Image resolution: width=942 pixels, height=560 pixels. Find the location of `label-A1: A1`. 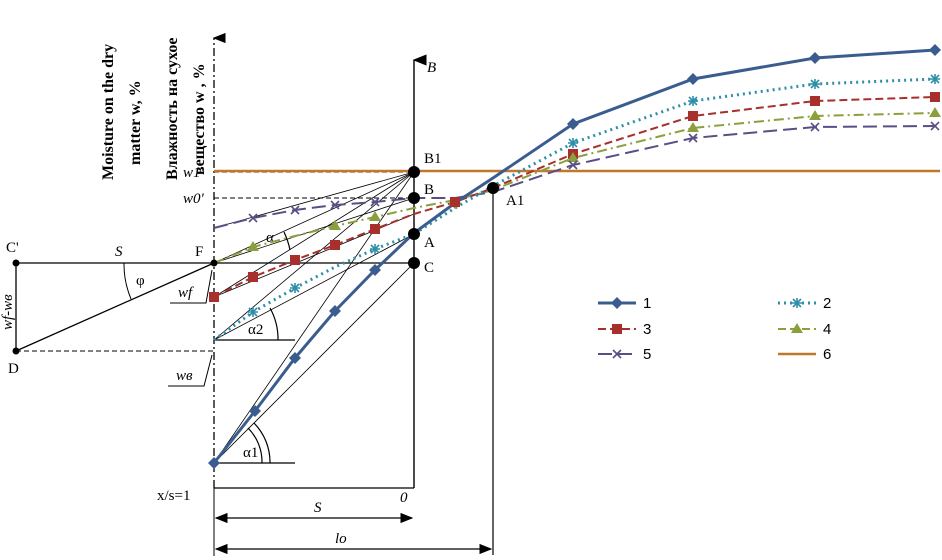

label-A1: A1 is located at coordinates (515, 201).